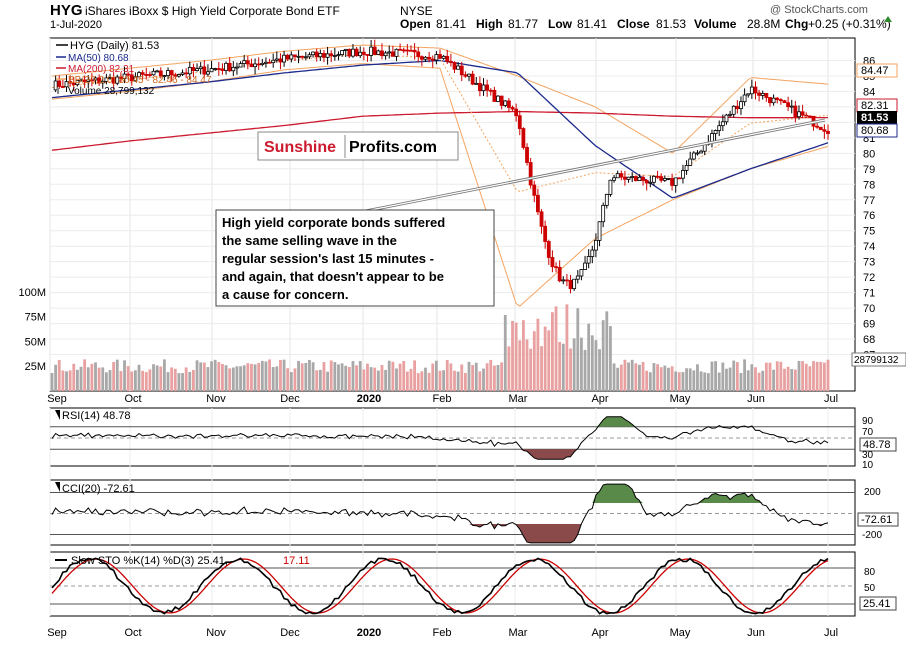 This screenshot has height=647, width=906. Describe the element at coordinates (633, 24) in the screenshot. I see `ohlc-close-label: Close` at that location.